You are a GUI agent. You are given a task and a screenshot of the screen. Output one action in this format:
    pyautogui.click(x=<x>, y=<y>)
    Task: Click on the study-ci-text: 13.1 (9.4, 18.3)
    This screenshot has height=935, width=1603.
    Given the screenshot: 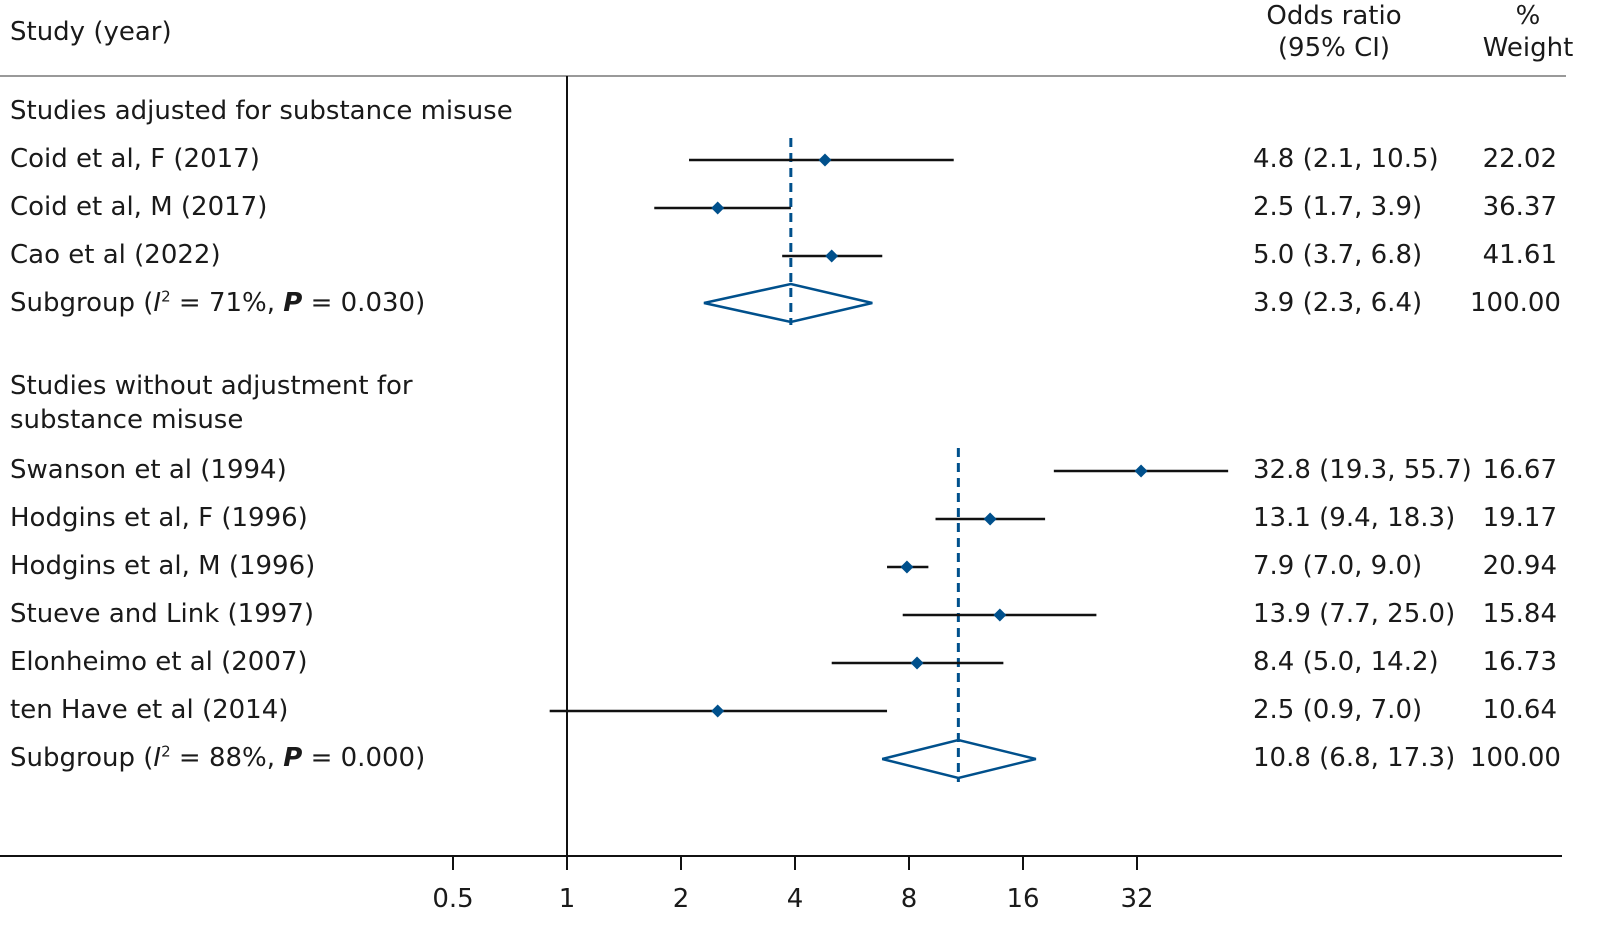 What is the action you would take?
    pyautogui.click(x=1354, y=518)
    